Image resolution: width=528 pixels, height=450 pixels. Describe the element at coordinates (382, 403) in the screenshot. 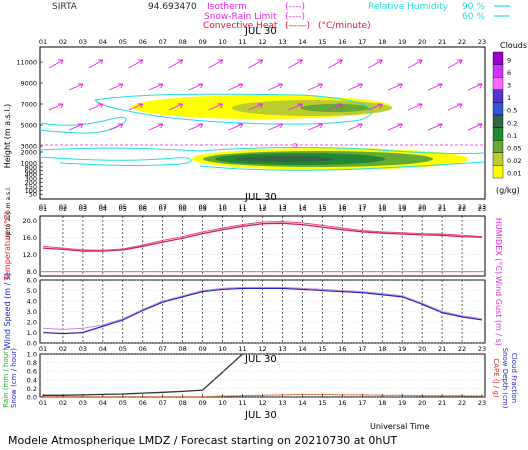

I see `precip-bottom-hour-18: 18` at that location.